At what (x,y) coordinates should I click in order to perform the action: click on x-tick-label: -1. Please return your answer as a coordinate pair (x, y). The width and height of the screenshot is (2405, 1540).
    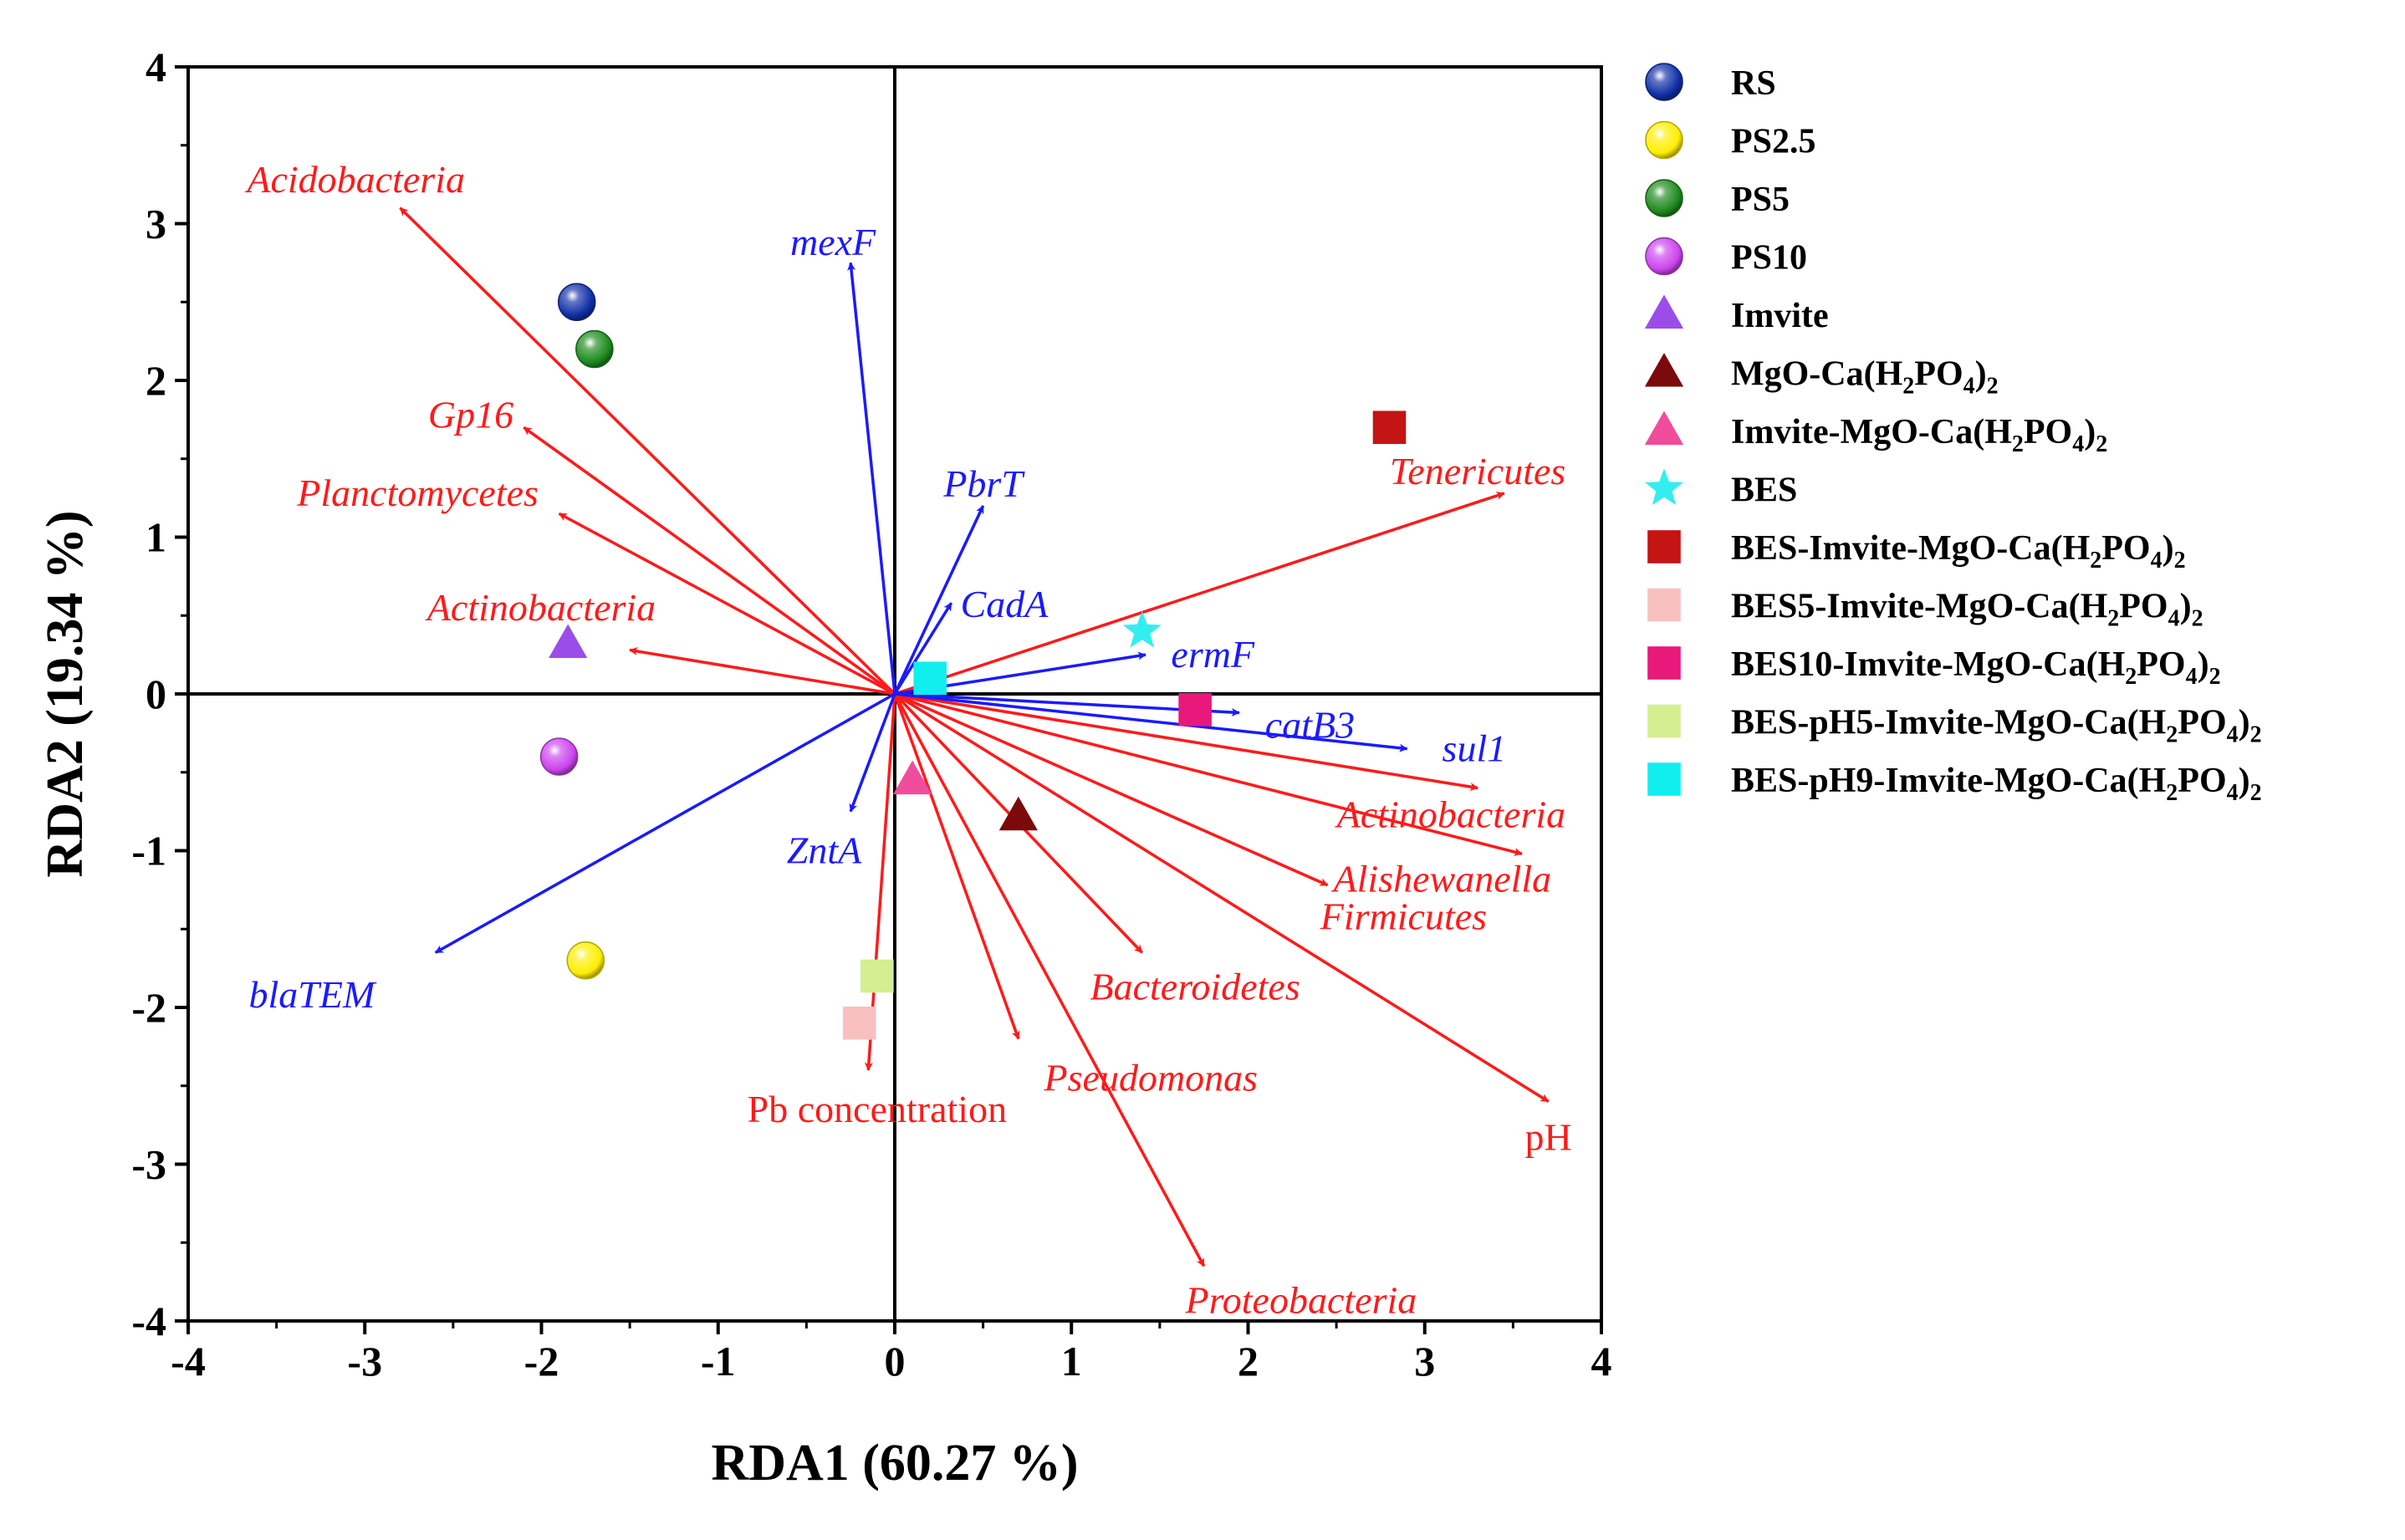
    Looking at the image, I should click on (719, 1361).